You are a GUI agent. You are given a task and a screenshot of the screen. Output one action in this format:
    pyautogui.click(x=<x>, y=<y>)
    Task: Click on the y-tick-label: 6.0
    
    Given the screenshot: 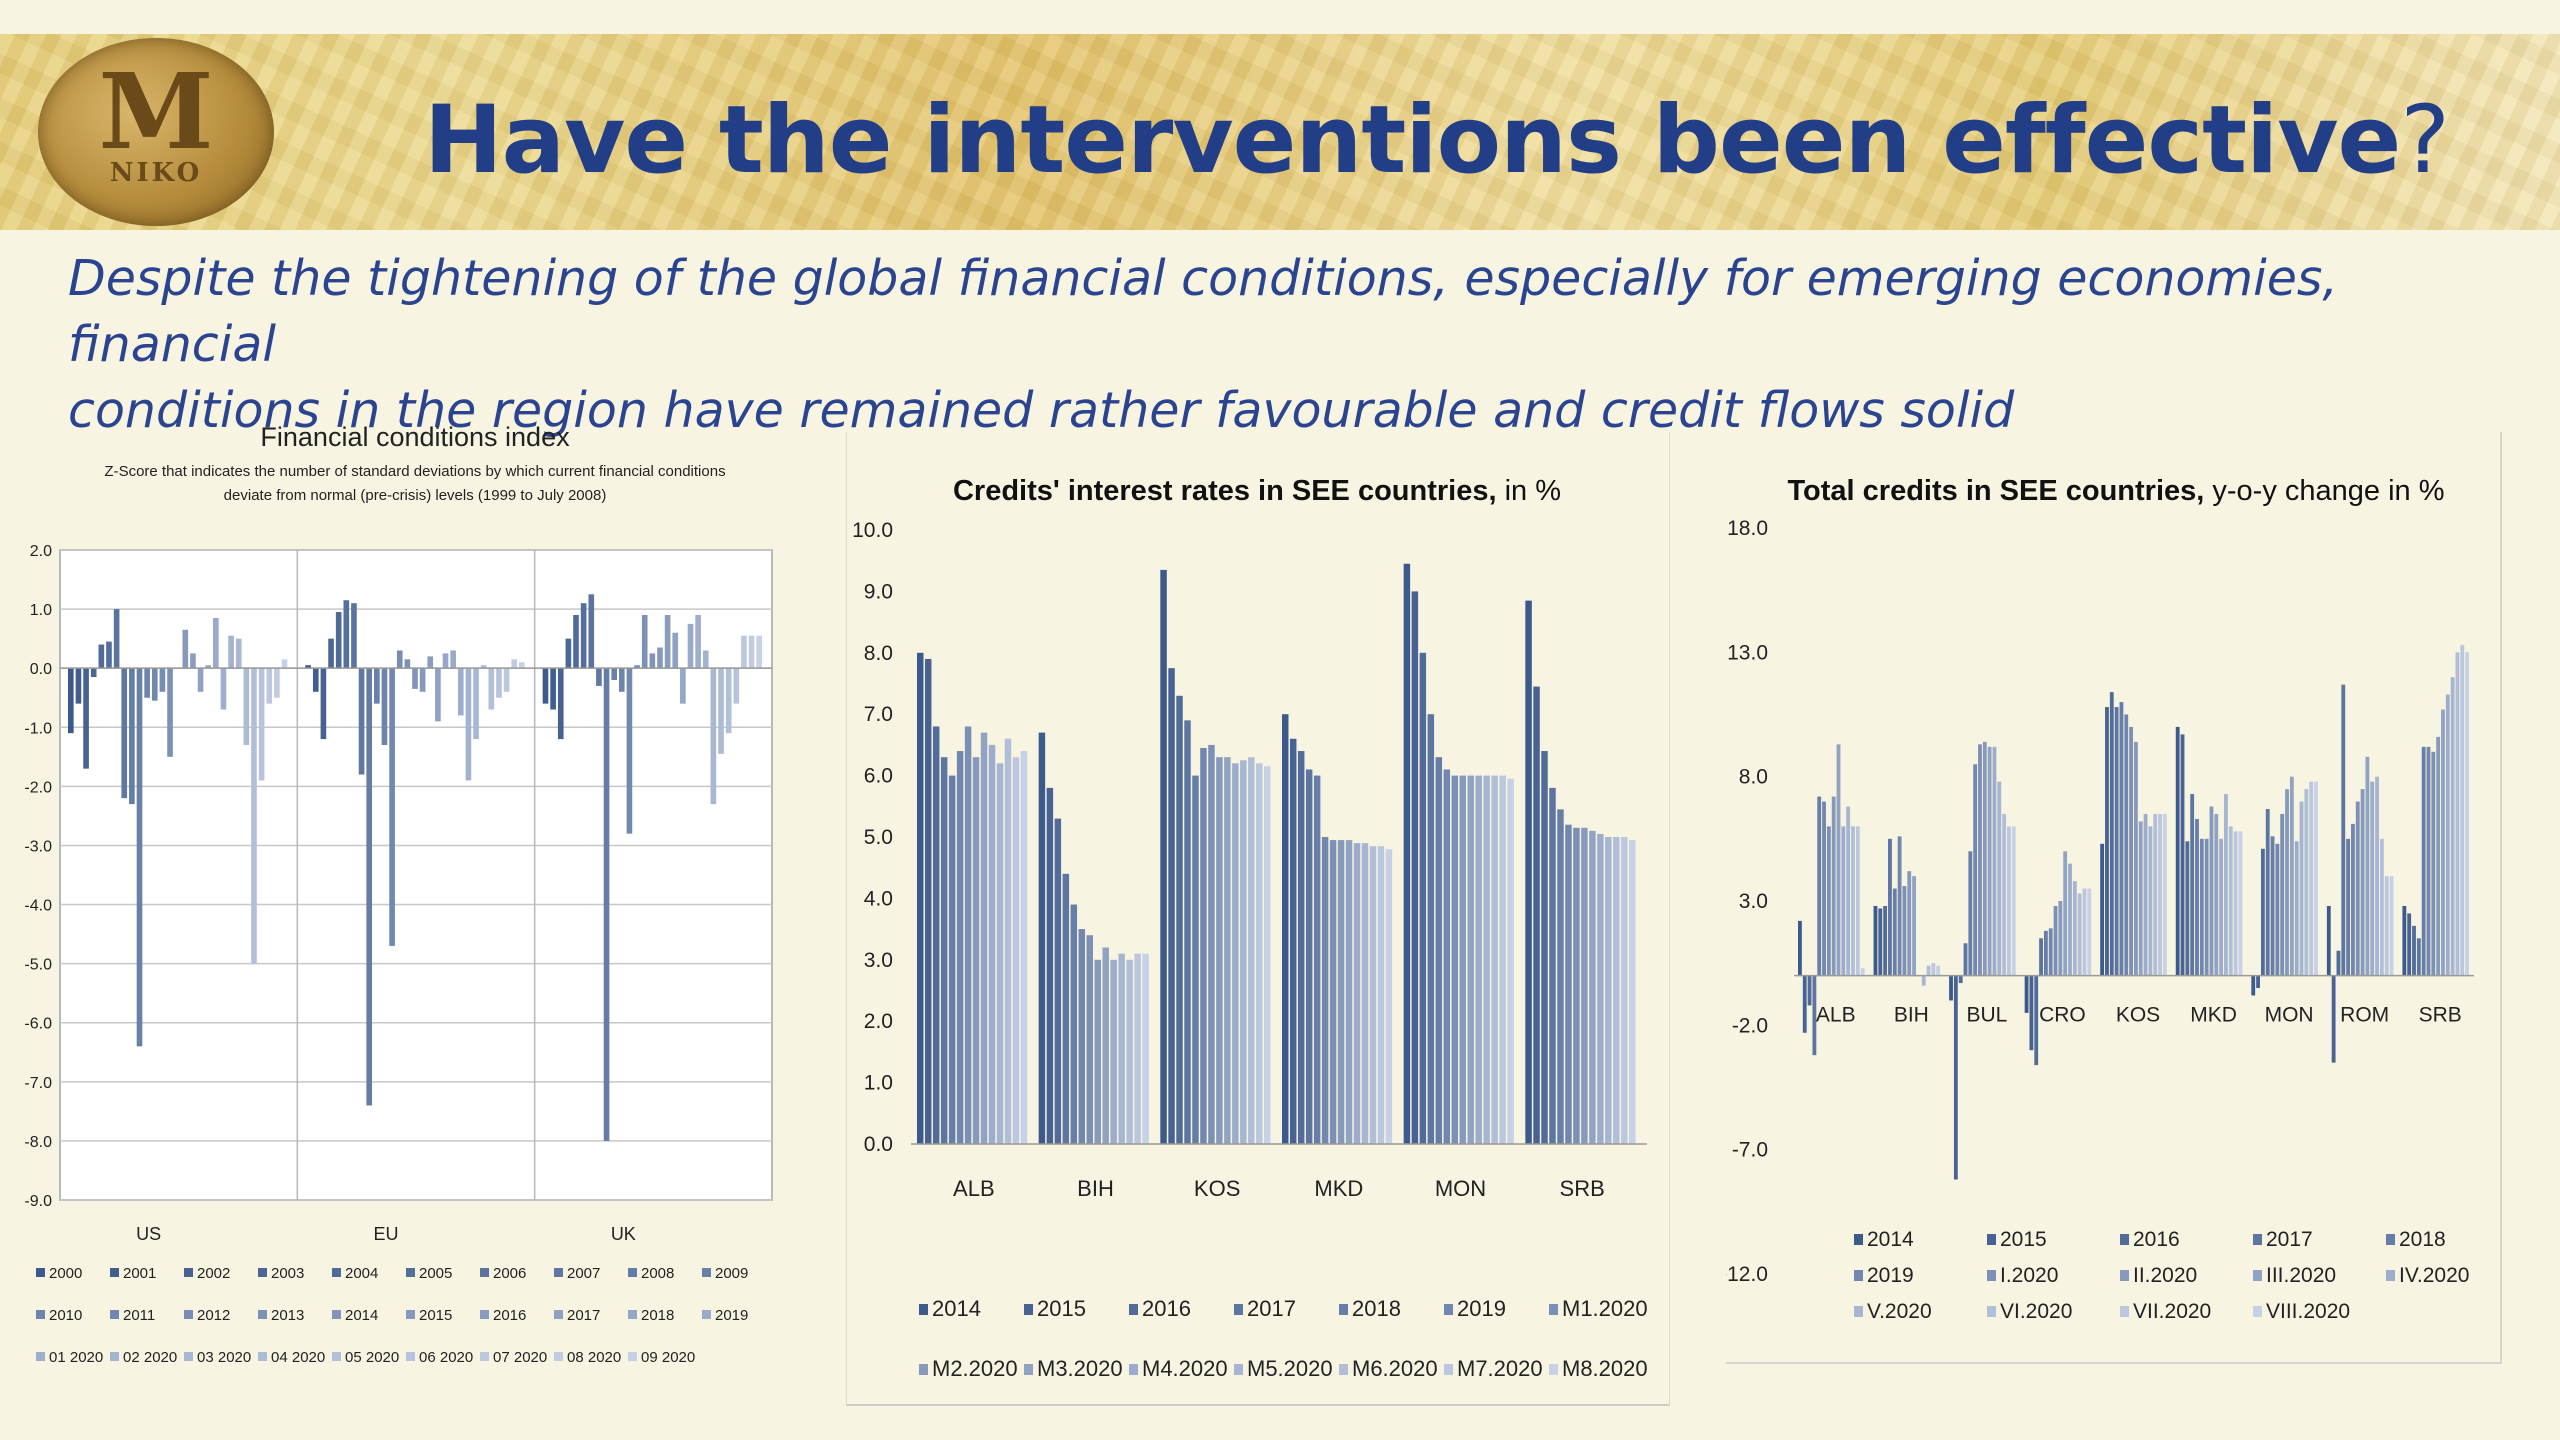 What is the action you would take?
    pyautogui.click(x=878, y=776)
    